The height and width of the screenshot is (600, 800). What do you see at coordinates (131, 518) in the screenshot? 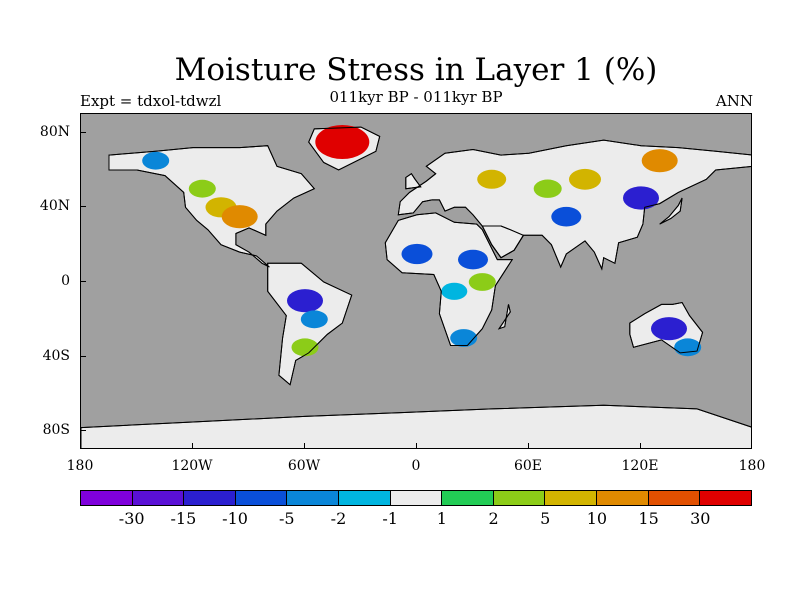
I see `colorbar-label: -30` at bounding box center [131, 518].